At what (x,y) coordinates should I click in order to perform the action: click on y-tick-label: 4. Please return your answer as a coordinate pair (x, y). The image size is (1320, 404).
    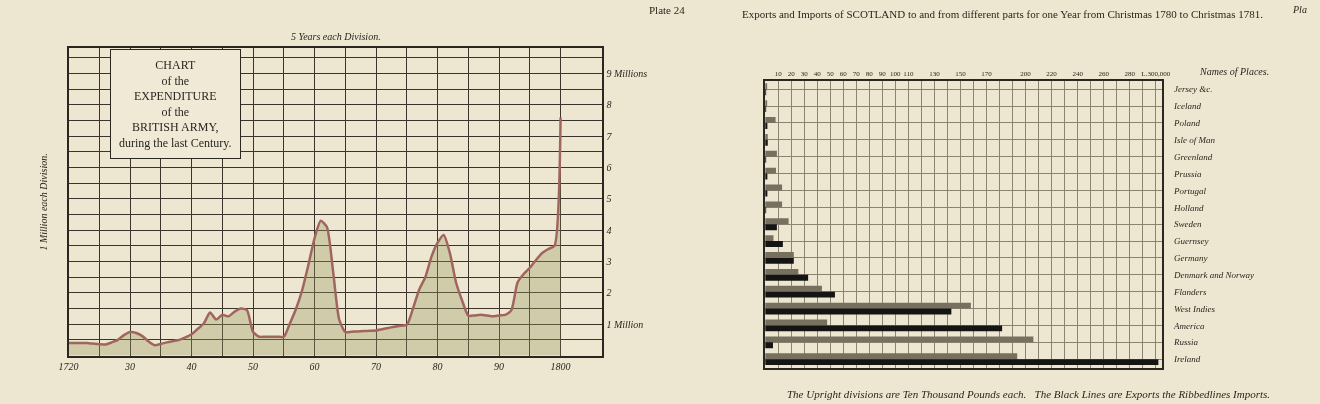
    Looking at the image, I should click on (609, 230).